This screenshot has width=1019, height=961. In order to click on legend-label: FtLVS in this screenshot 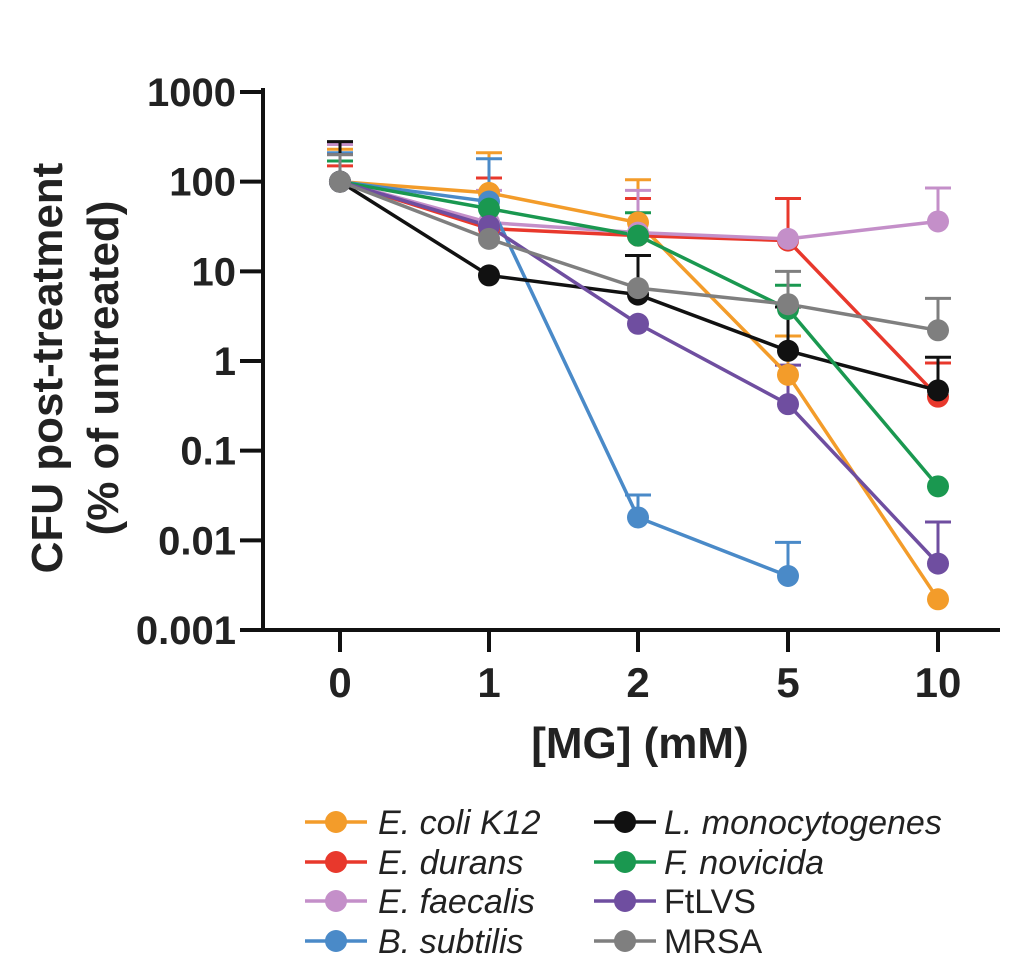, I will do `click(710, 902)`.